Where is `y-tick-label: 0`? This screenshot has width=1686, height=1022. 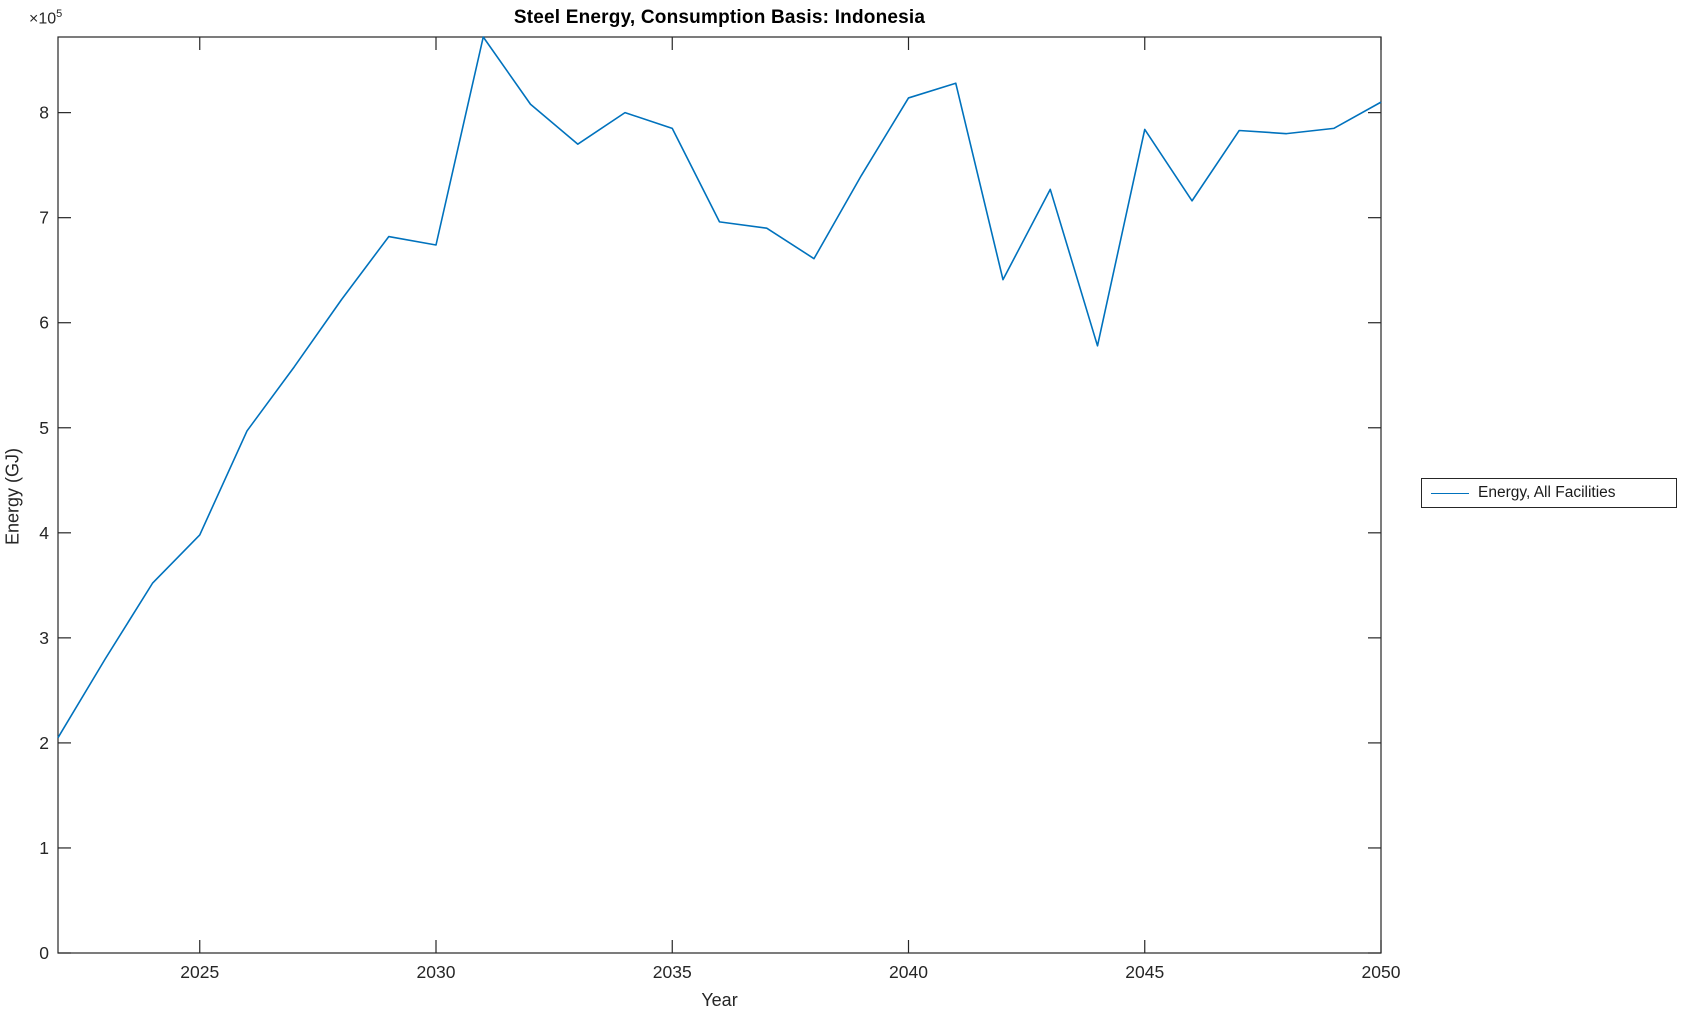 y-tick-label: 0 is located at coordinates (44, 953).